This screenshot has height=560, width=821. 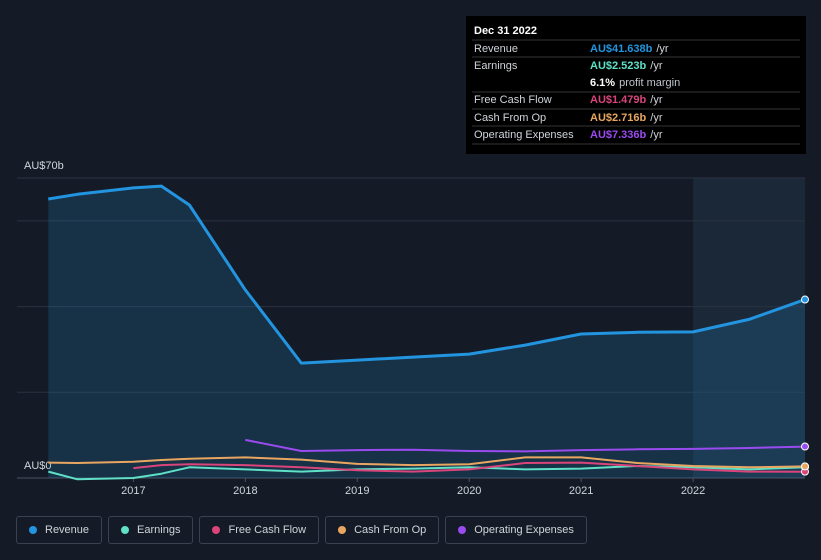 What do you see at coordinates (618, 135) in the screenshot?
I see `tooltip-value-number: AU$7.336b` at bounding box center [618, 135].